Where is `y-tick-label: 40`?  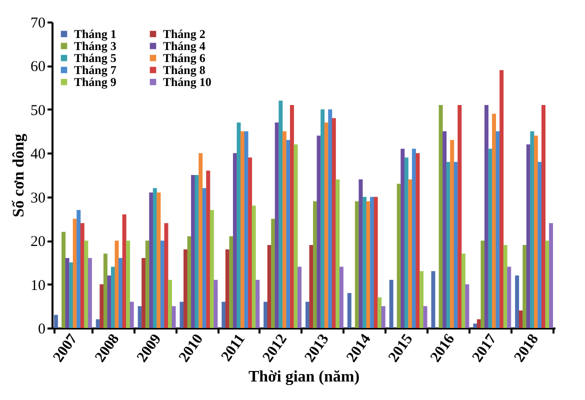
y-tick-label: 40 is located at coordinates (38, 154).